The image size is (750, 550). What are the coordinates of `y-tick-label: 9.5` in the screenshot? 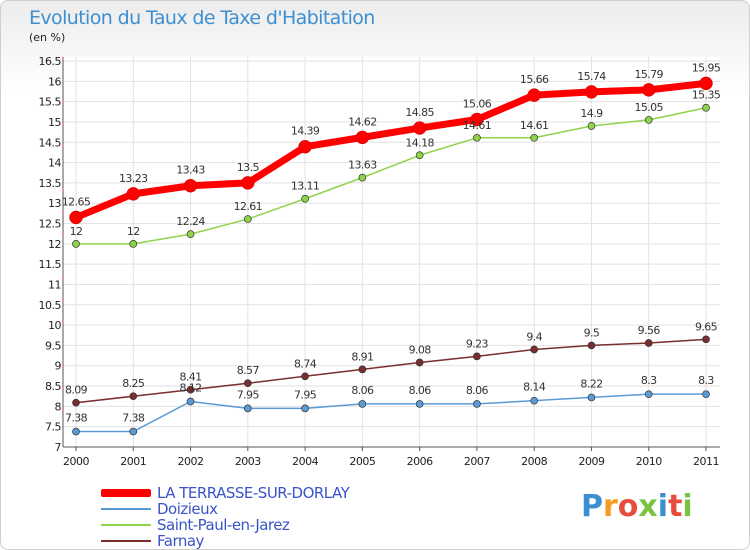 It's located at (53, 345).